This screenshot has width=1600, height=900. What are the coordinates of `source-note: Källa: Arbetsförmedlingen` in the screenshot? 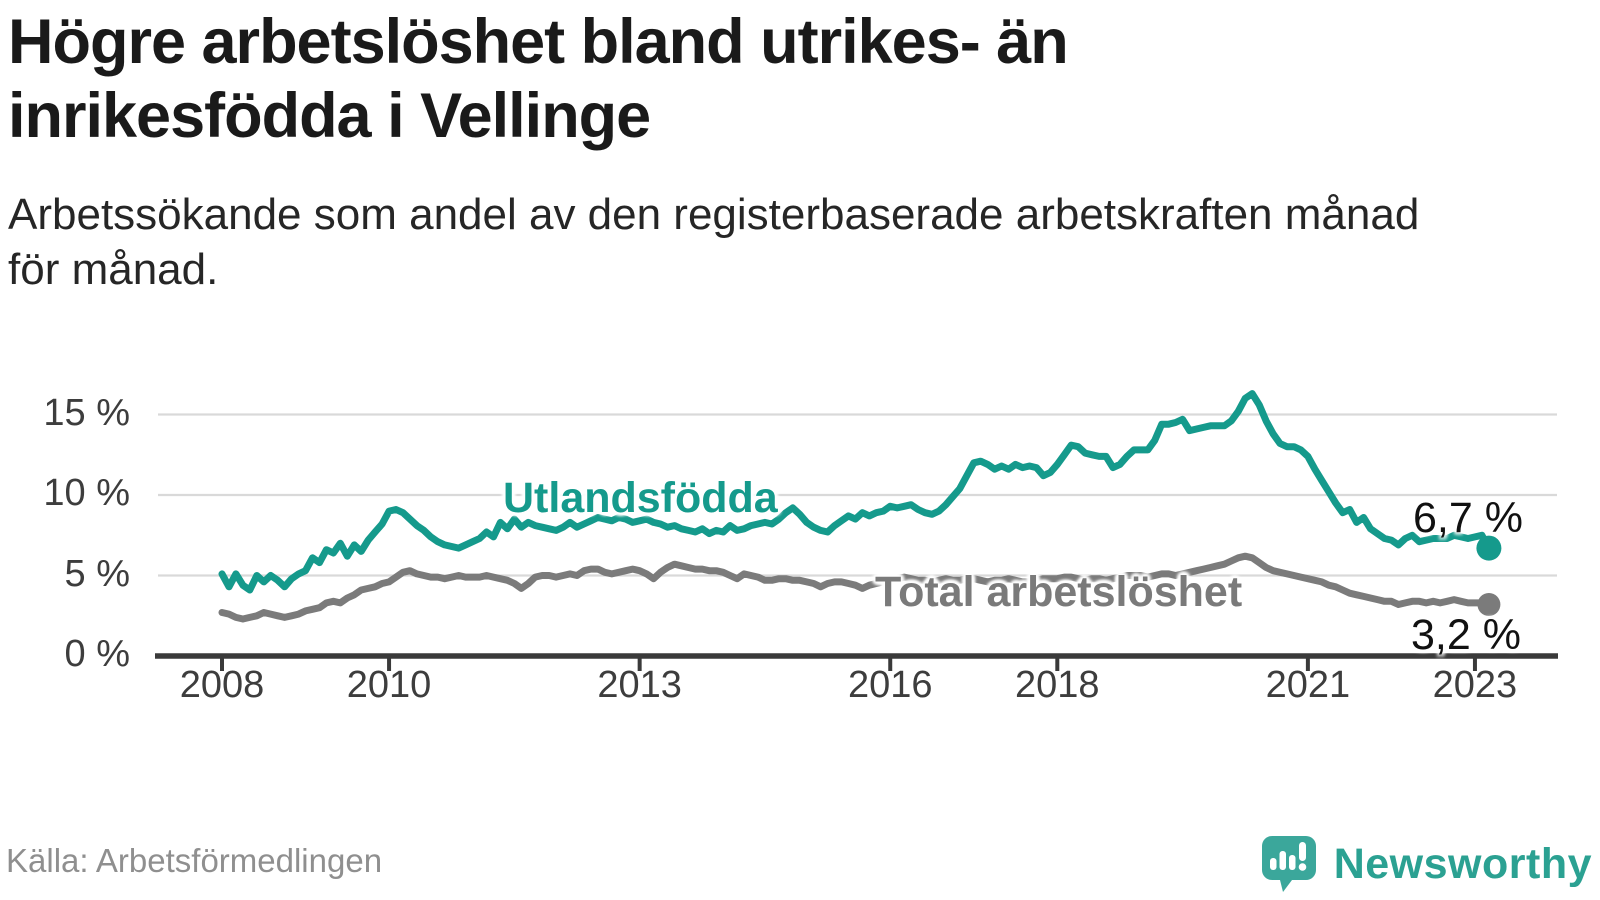 It's located at (194, 860).